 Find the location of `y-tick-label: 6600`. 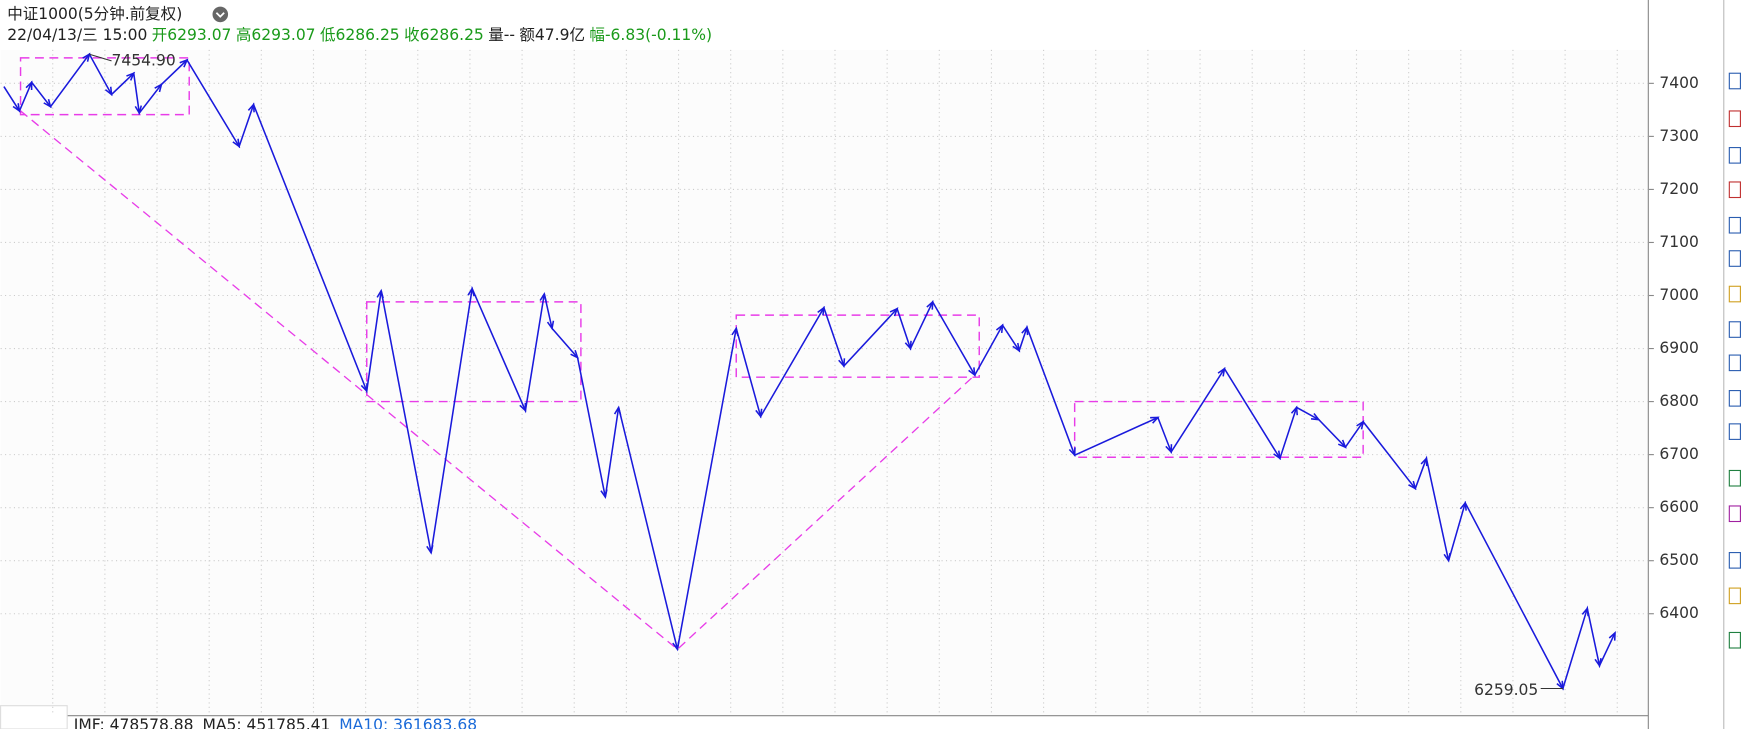

y-tick-label: 6600 is located at coordinates (1679, 507).